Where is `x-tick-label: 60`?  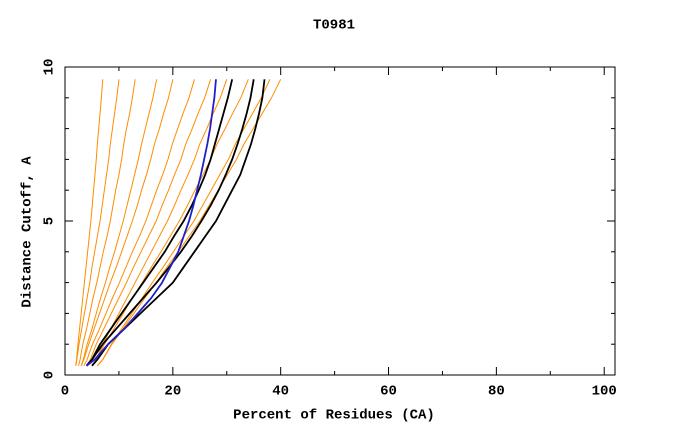
x-tick-label: 60 is located at coordinates (388, 392).